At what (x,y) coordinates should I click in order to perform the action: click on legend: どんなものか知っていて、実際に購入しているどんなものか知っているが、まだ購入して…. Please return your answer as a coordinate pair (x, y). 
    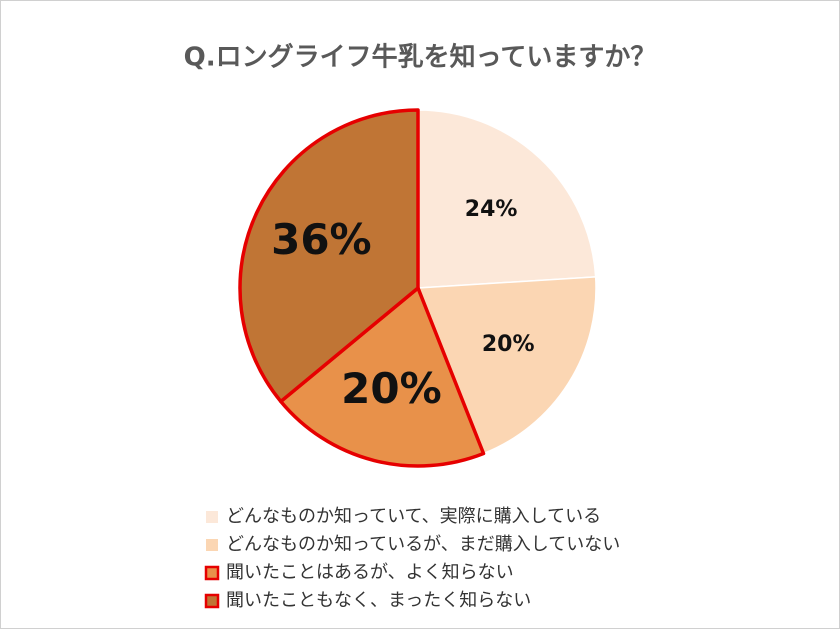
    Looking at the image, I should click on (412, 558).